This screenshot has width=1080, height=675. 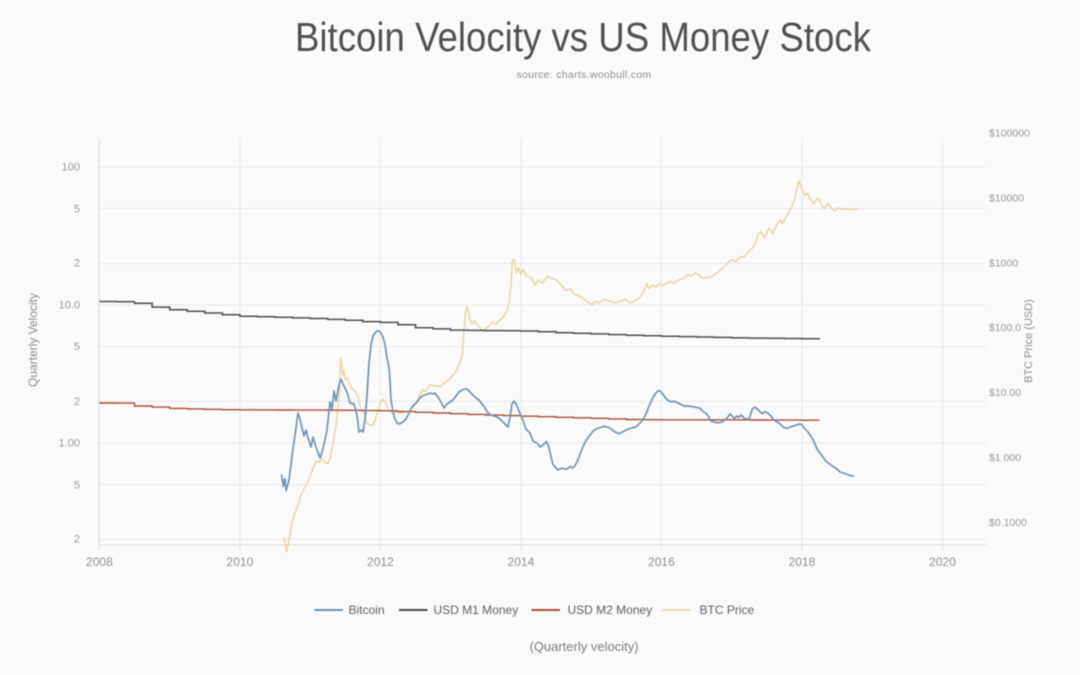 I want to click on svg-text: 100, so click(x=71, y=168).